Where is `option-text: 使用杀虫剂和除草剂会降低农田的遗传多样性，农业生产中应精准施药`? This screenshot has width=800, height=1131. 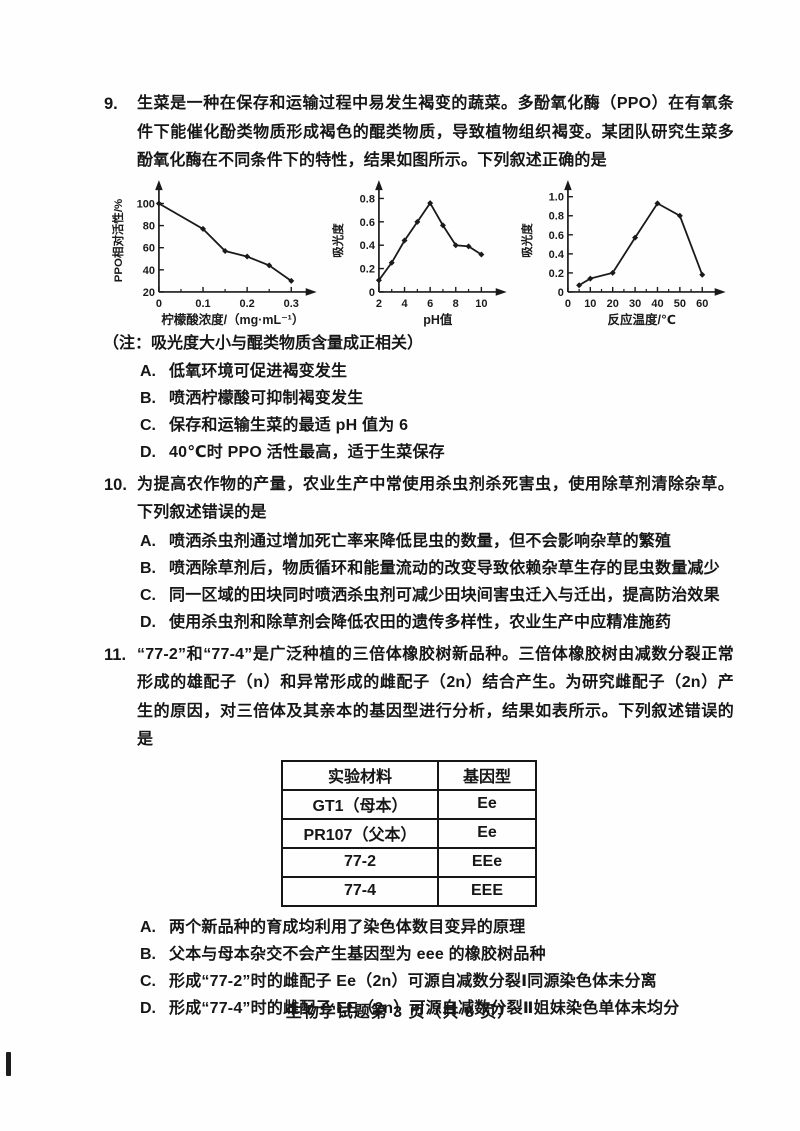 option-text: 使用杀虫剂和除草剂会降低农田的遗传多样性，农业生产中应精准施药 is located at coordinates (420, 622).